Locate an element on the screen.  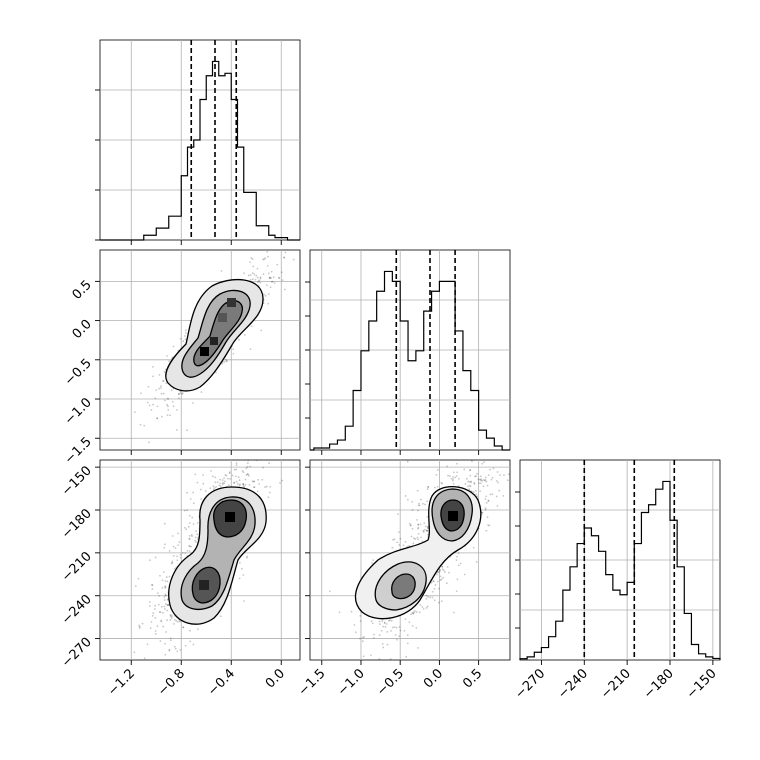
x-tick-label: −0.8 is located at coordinates (171, 682).